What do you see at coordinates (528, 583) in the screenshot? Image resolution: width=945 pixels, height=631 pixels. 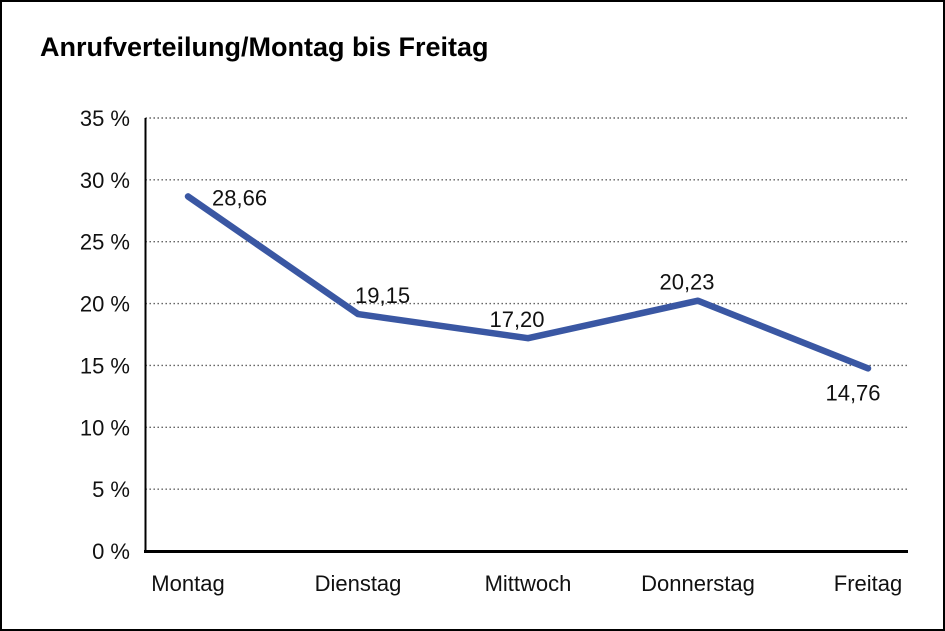 I see `x-axis-category-label: Mittwoch` at bounding box center [528, 583].